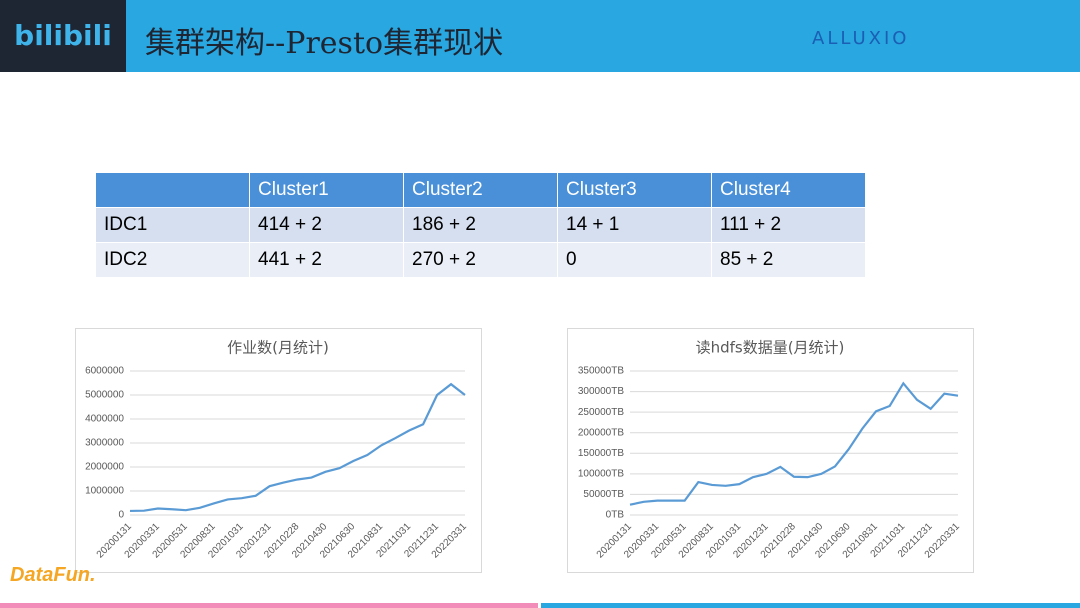 The height and width of the screenshot is (608, 1080). Describe the element at coordinates (634, 190) in the screenshot. I see `header-cell: Cluster3` at that location.